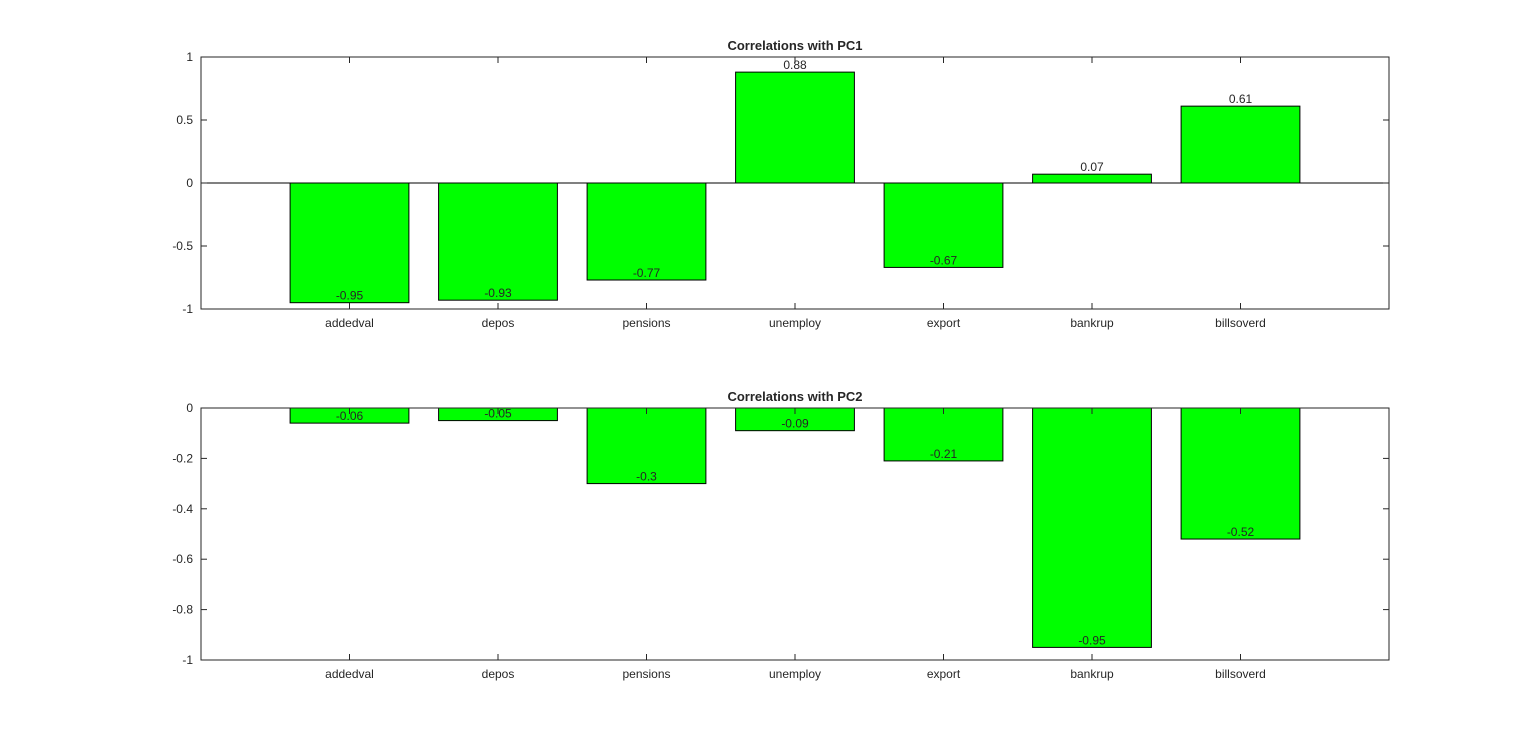 The height and width of the screenshot is (744, 1536). What do you see at coordinates (182, 610) in the screenshot?
I see `y-tick-label: -0.8` at bounding box center [182, 610].